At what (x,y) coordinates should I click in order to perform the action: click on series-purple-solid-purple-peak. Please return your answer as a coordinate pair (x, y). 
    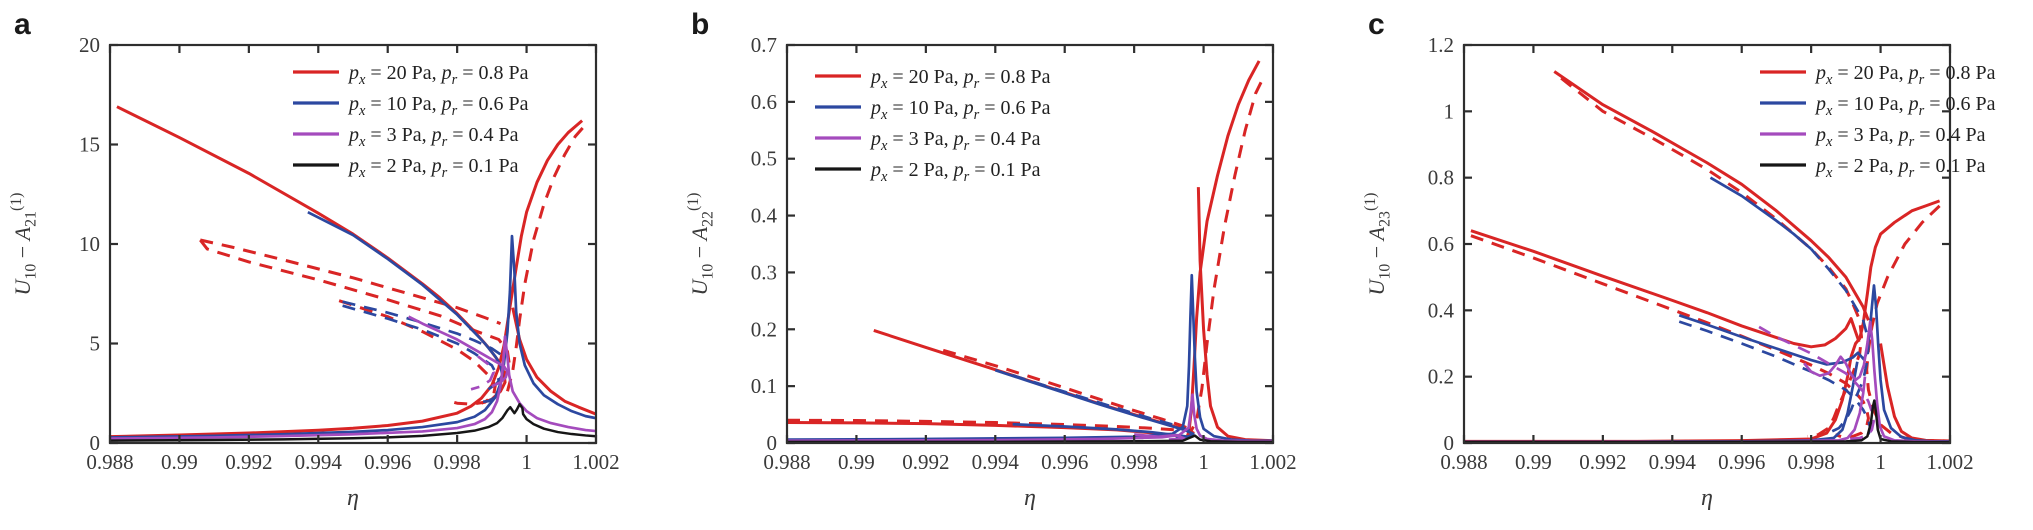
    Looking at the image, I should click on (1030, 418).